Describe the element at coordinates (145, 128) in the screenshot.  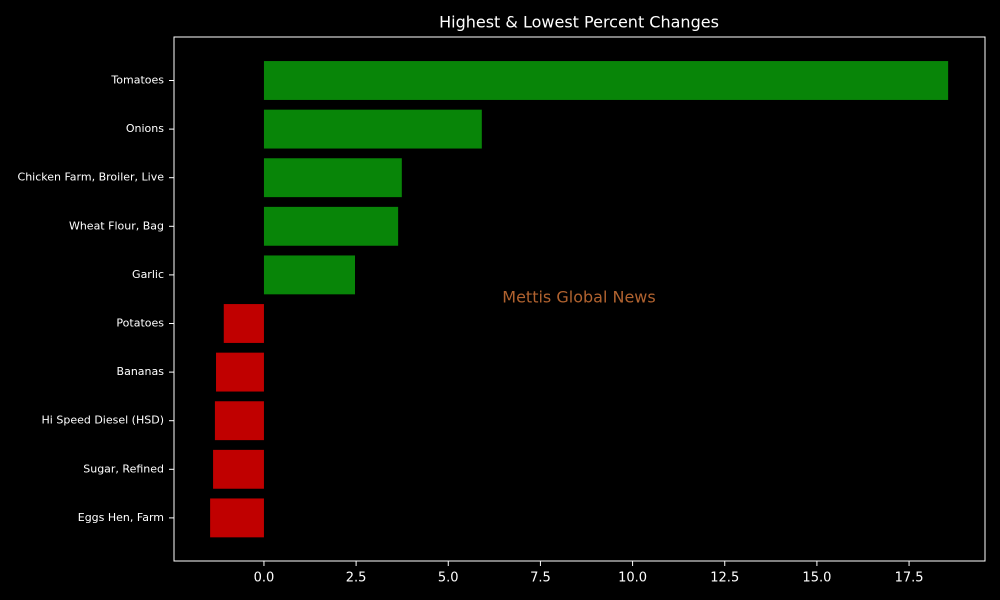
I see `y-tick-label: Onions` at that location.